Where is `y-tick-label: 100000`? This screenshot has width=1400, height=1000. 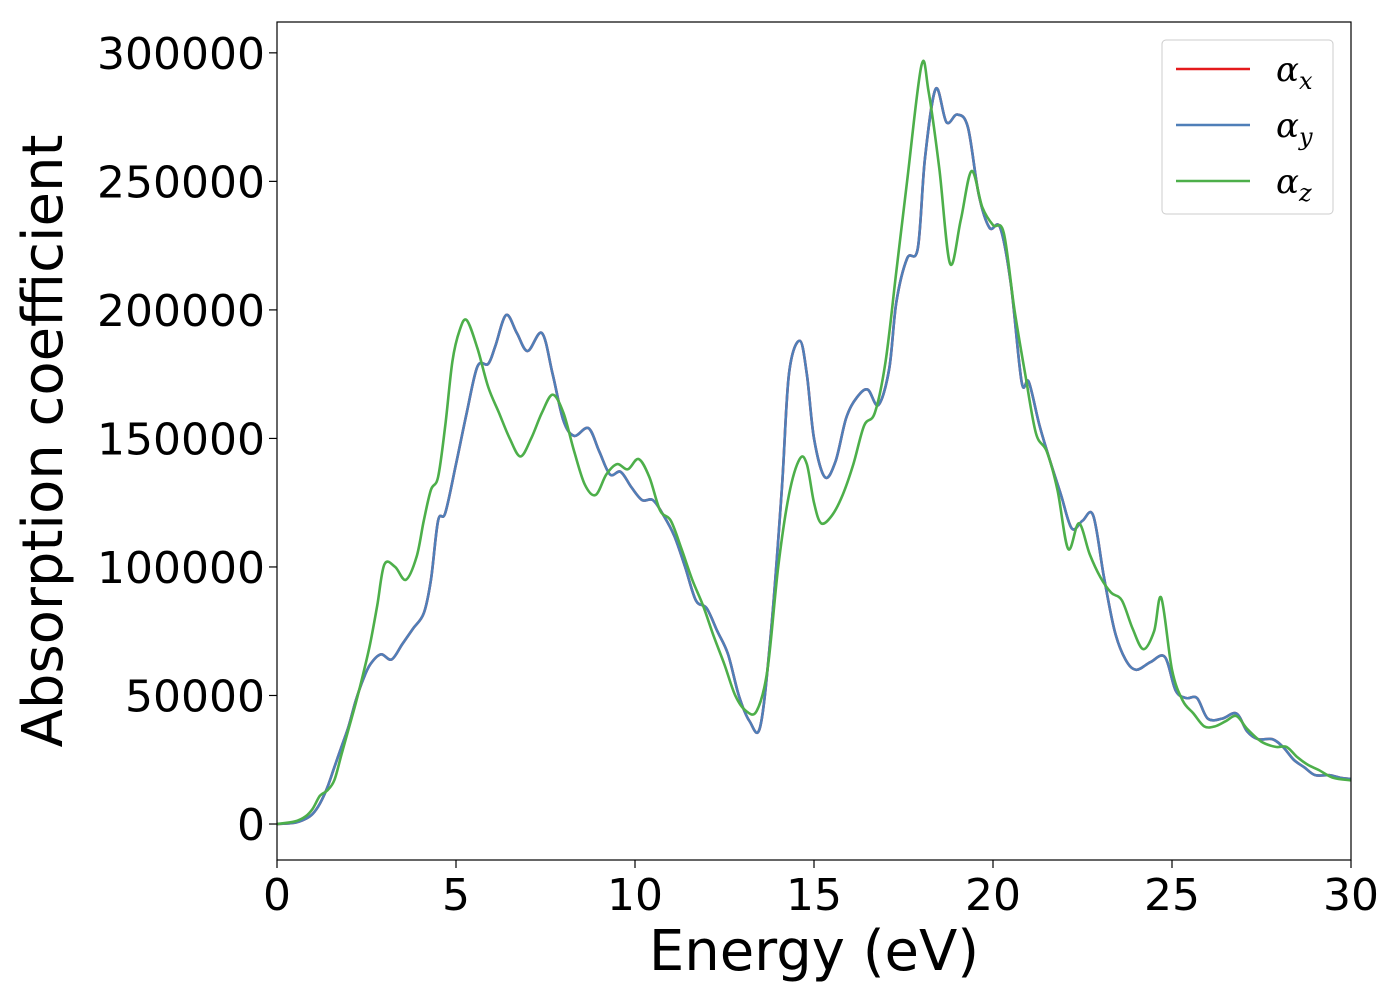
y-tick-label: 100000 is located at coordinates (181, 568).